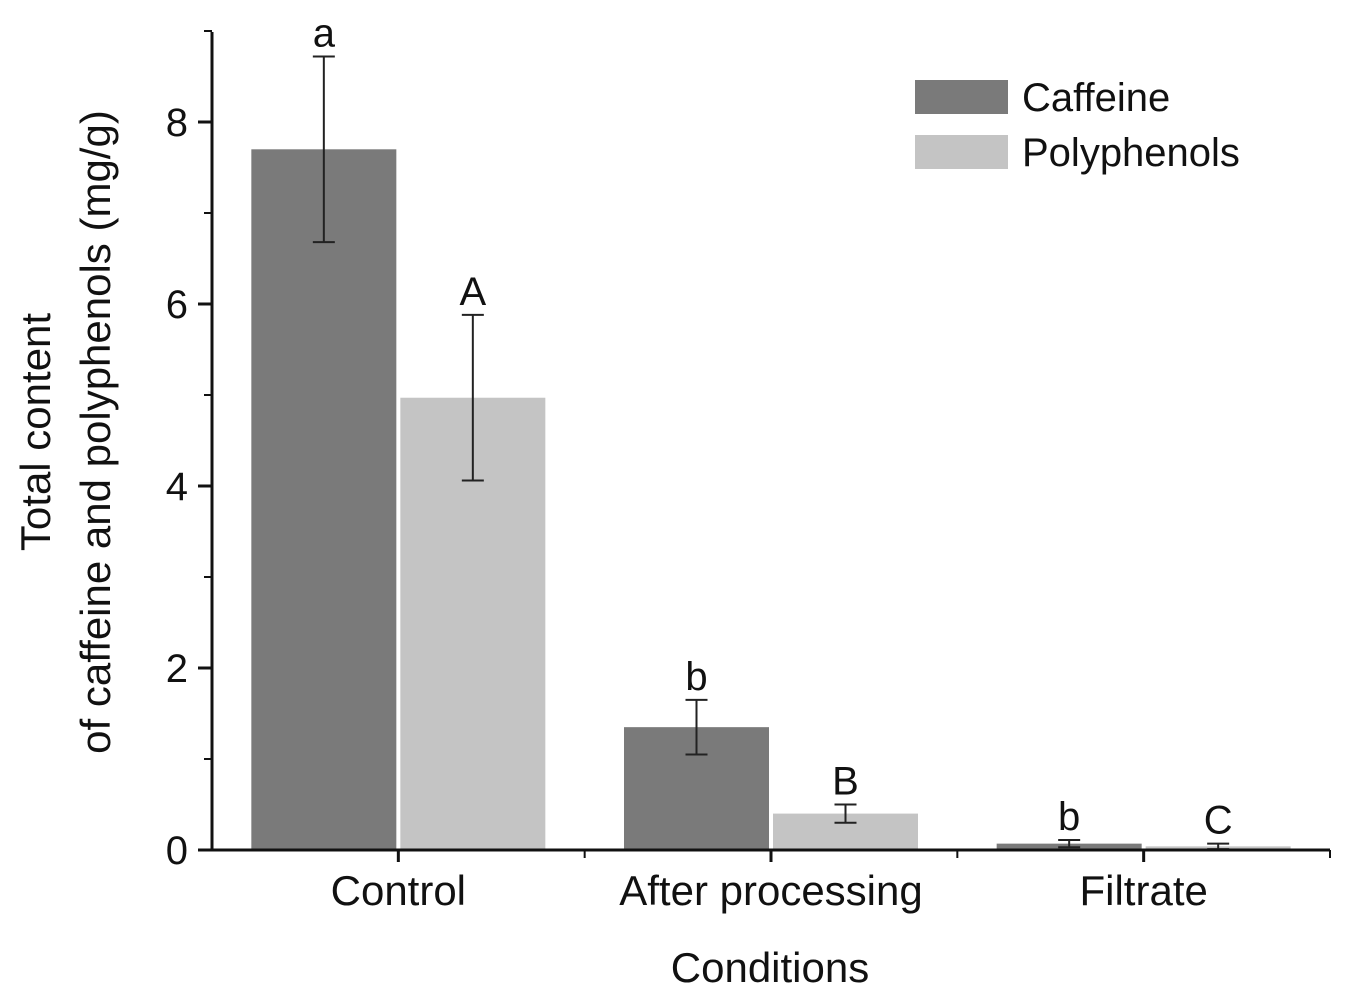 The width and height of the screenshot is (1348, 1002). Describe the element at coordinates (324, 33) in the screenshot. I see `significance-letter-caffeine-control: a` at that location.